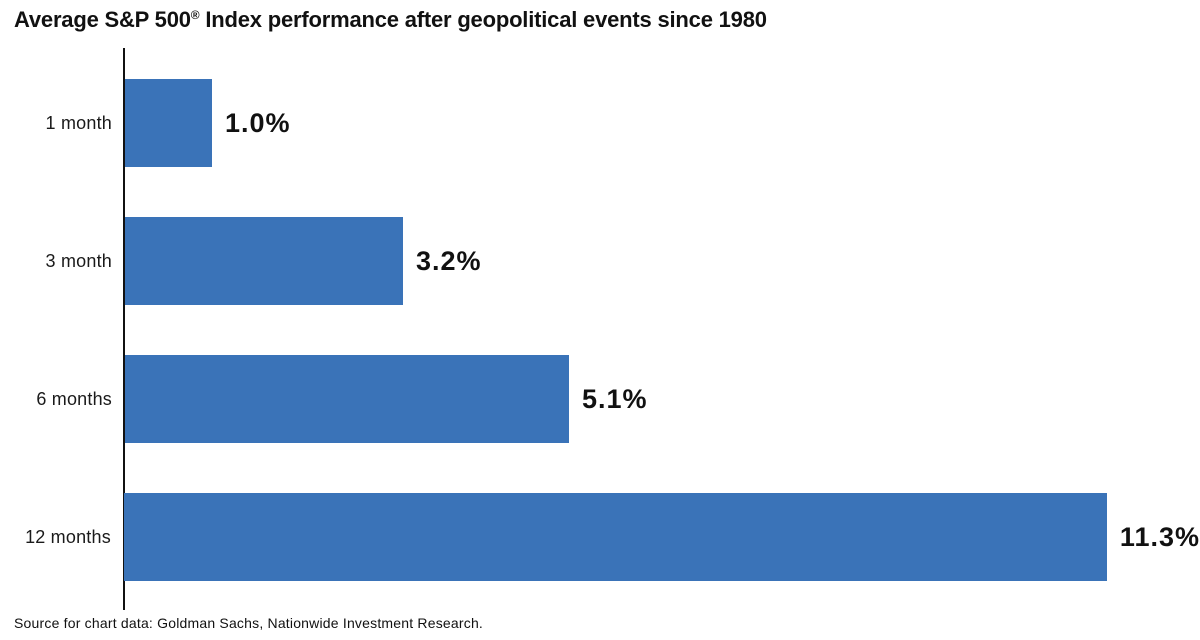 The width and height of the screenshot is (1200, 640). Describe the element at coordinates (449, 260) in the screenshot. I see `value-label: 3.2%` at that location.